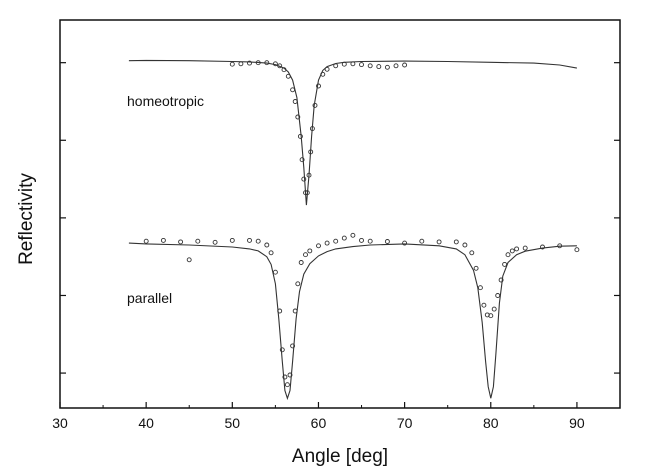 Image resolution: width=661 pixels, height=474 pixels. What do you see at coordinates (26, 219) in the screenshot?
I see `y-axis-label: Reflectivity` at bounding box center [26, 219].